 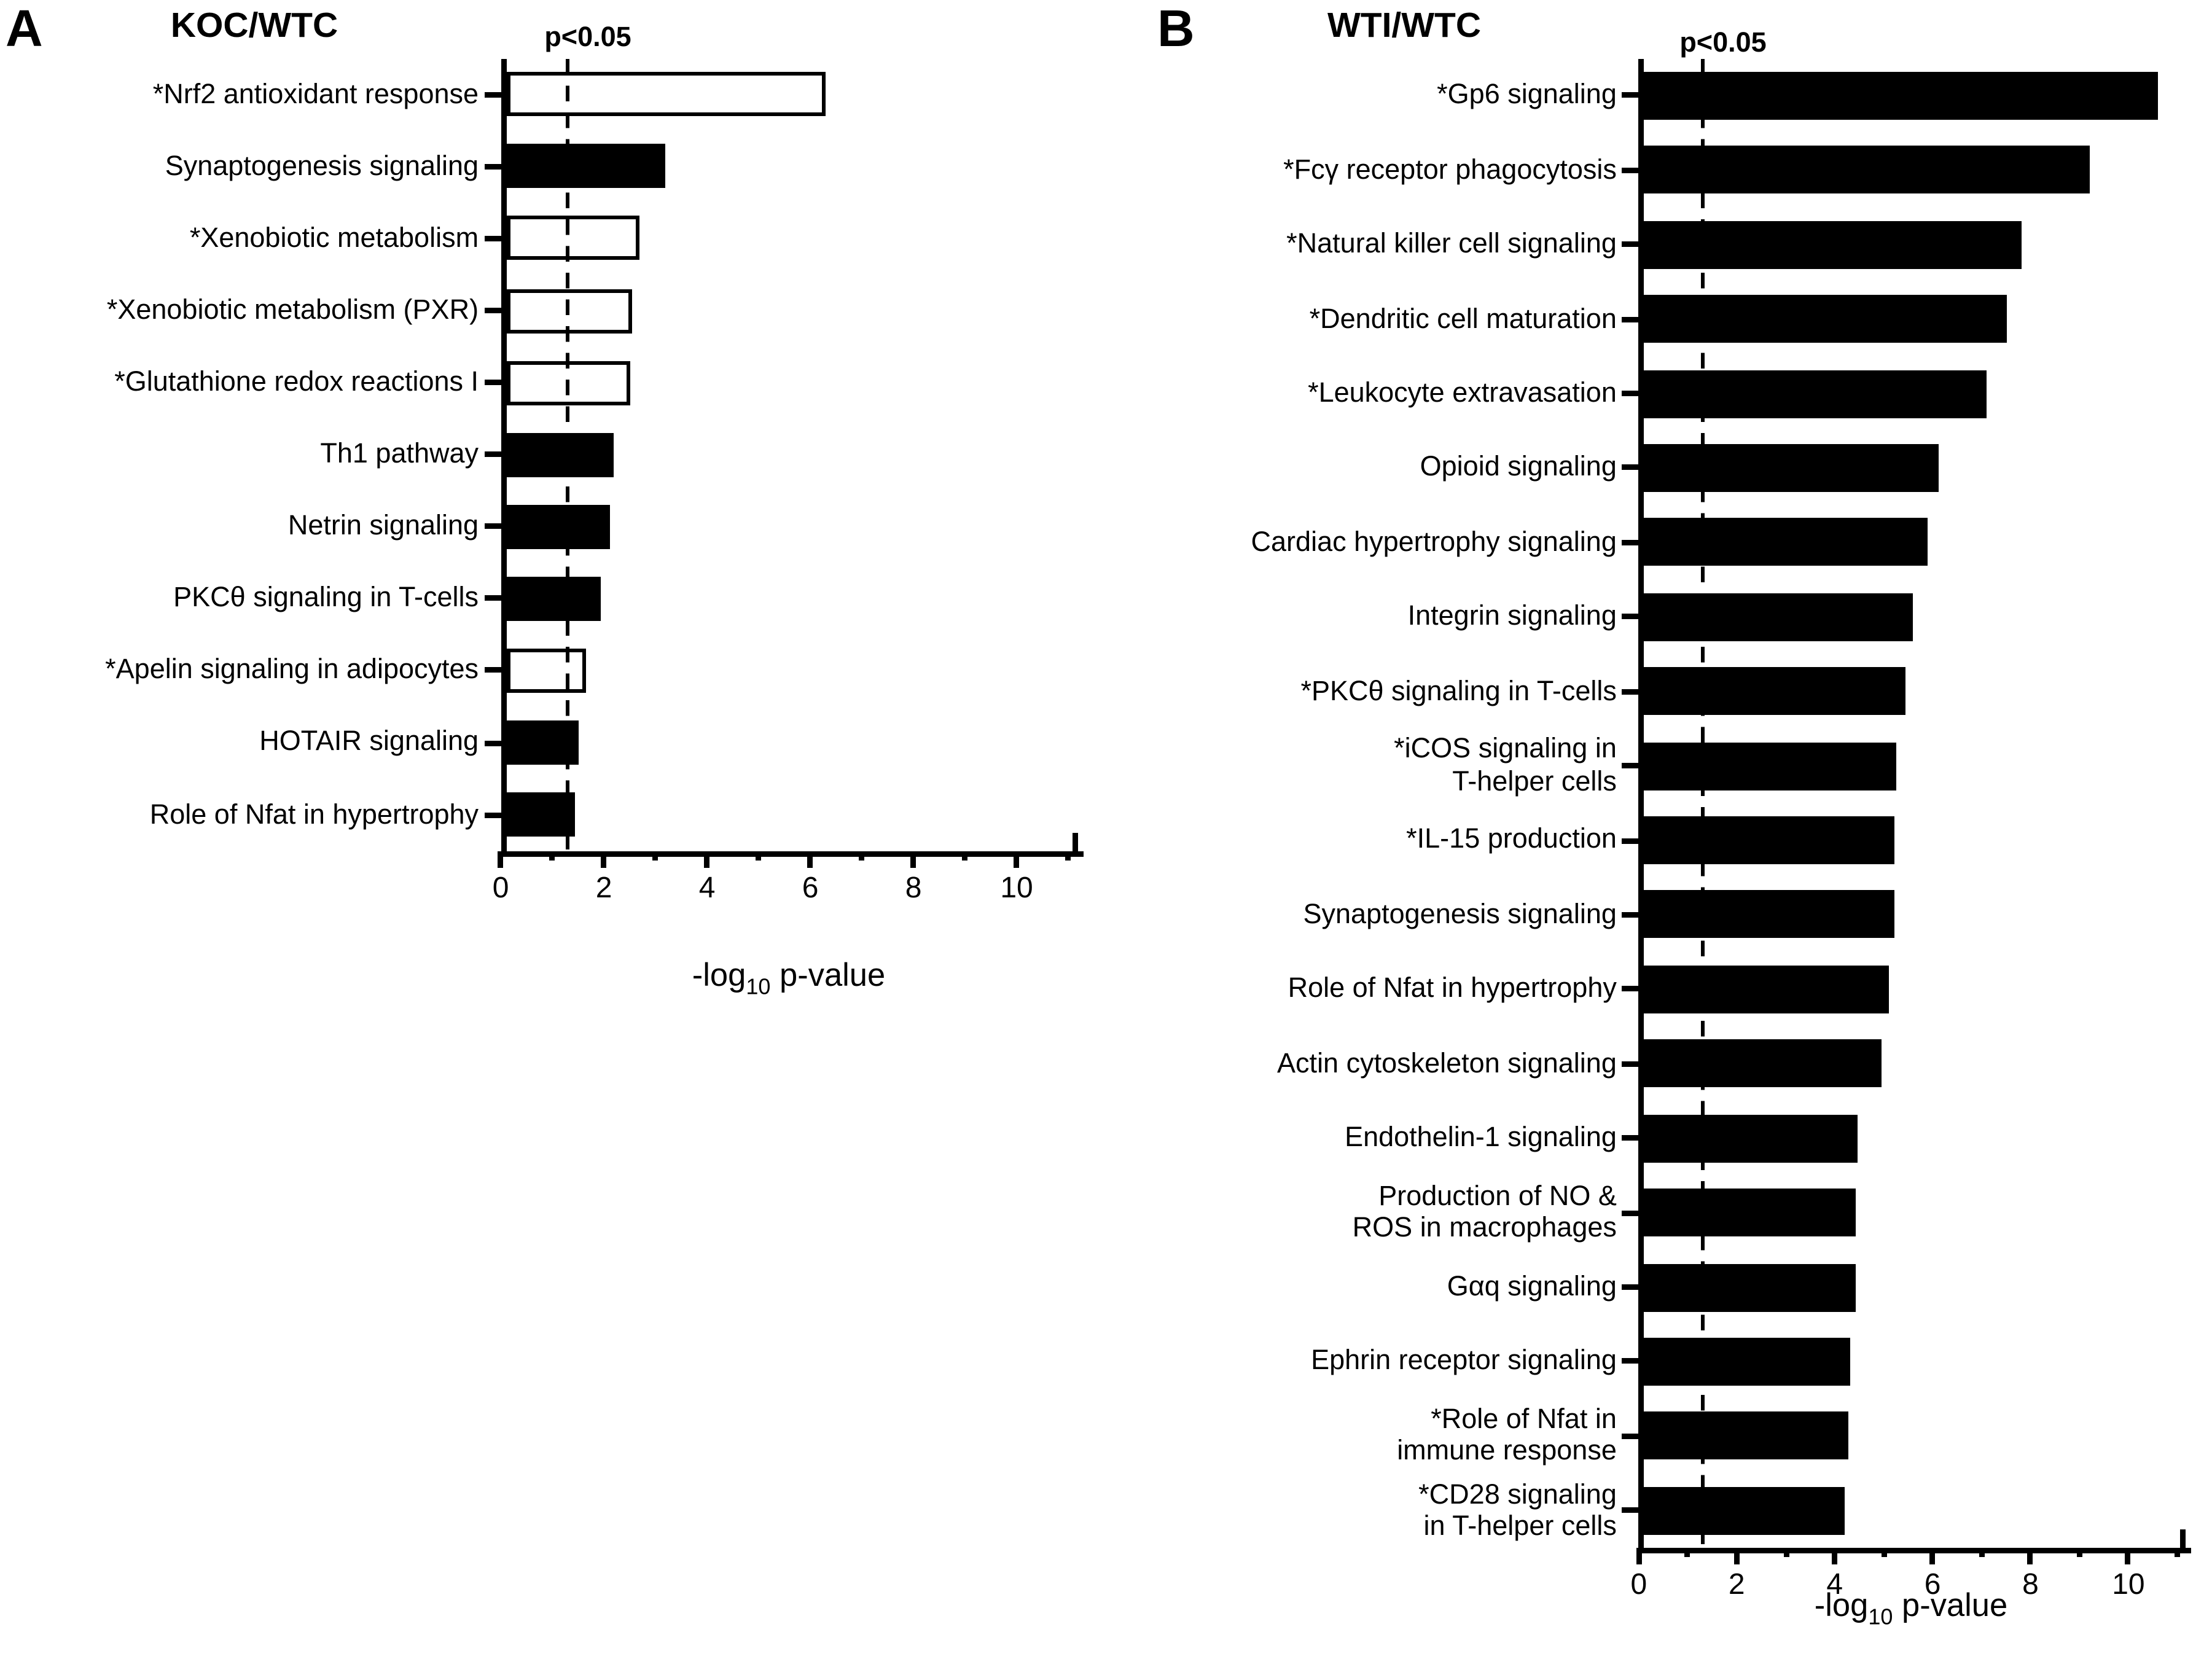 I want to click on x-axis-title-a-sub: 10, so click(x=758, y=987).